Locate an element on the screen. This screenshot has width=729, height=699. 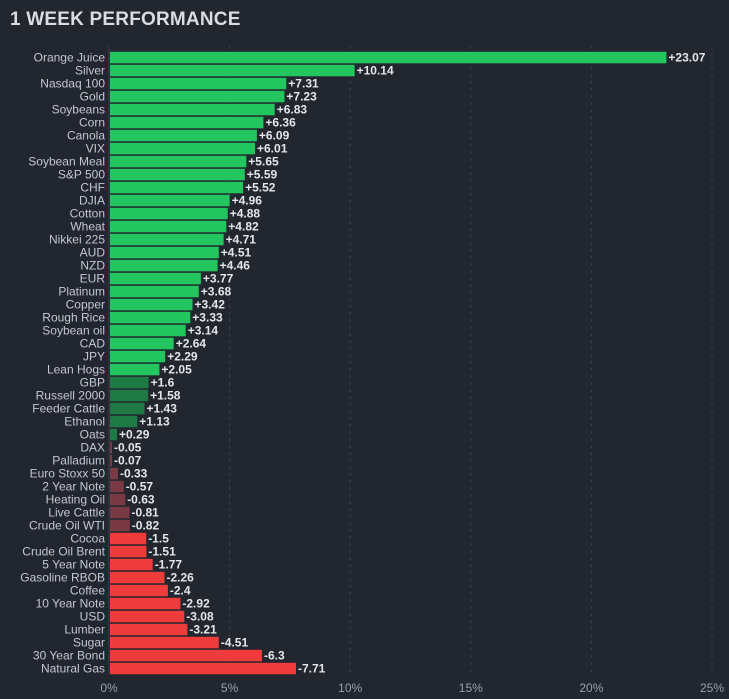
chart-title: 1 WEEK PERFORMANCE is located at coordinates (125, 19).